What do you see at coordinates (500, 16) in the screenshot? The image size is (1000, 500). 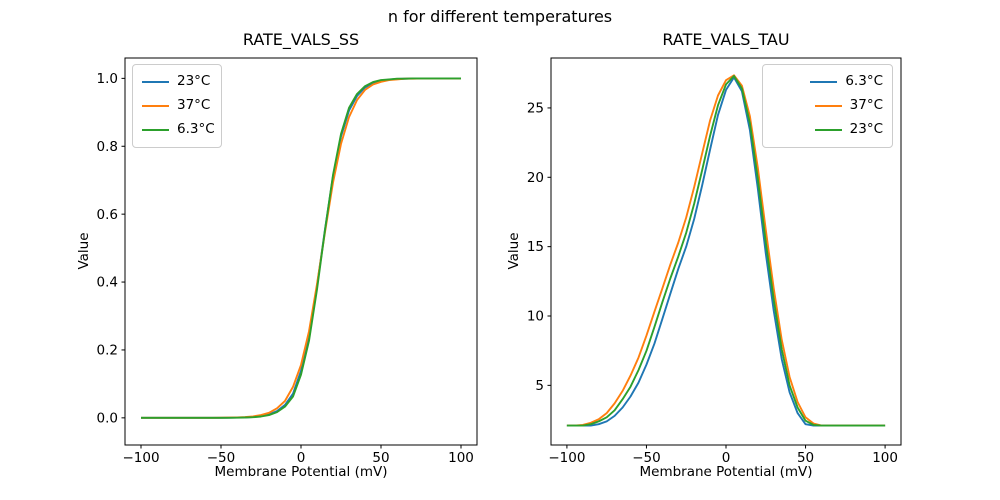 I see `figure-title: n for different temperatures` at bounding box center [500, 16].